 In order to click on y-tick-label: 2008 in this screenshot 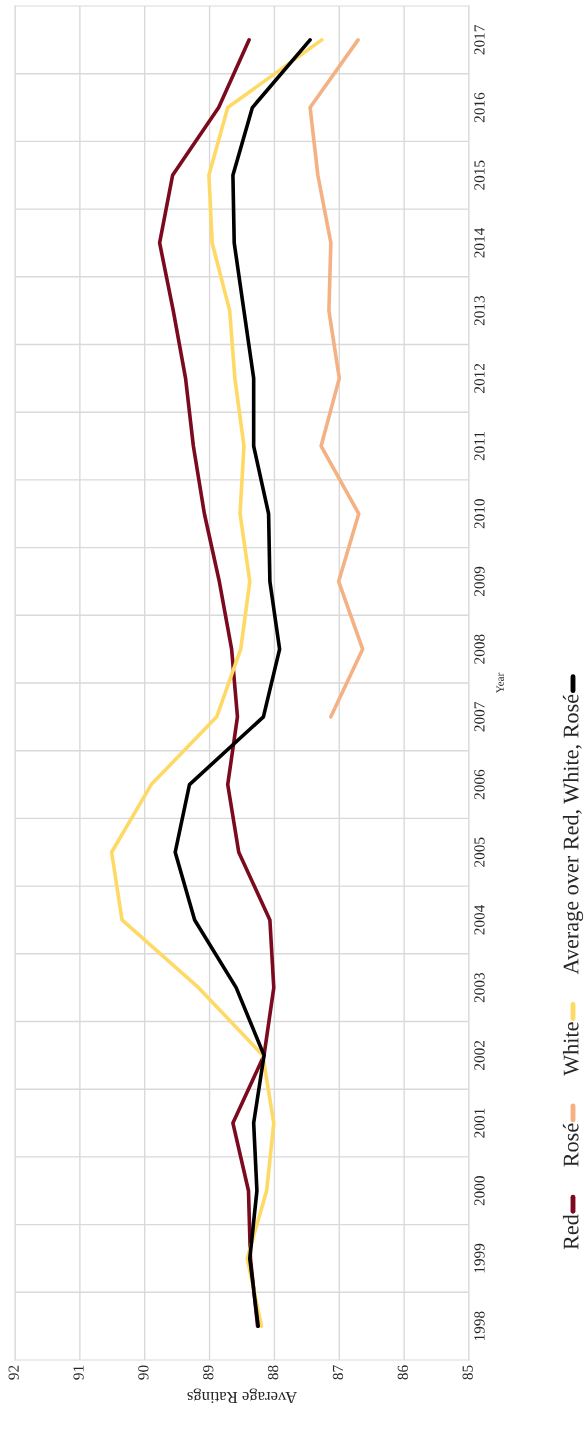, I will do `click(479, 649)`.